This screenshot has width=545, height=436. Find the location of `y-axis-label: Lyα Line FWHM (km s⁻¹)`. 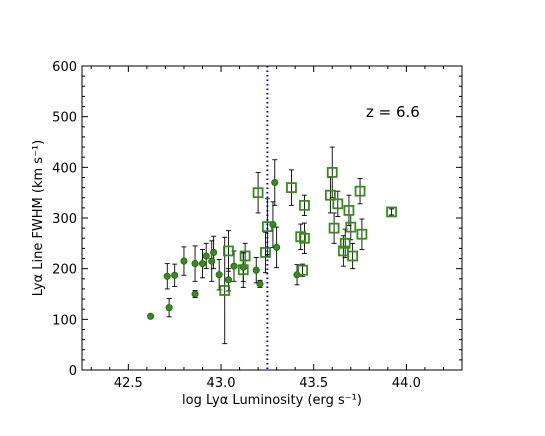

y-axis-label: Lyα Line FWHM (km s⁻¹) is located at coordinates (38, 218).